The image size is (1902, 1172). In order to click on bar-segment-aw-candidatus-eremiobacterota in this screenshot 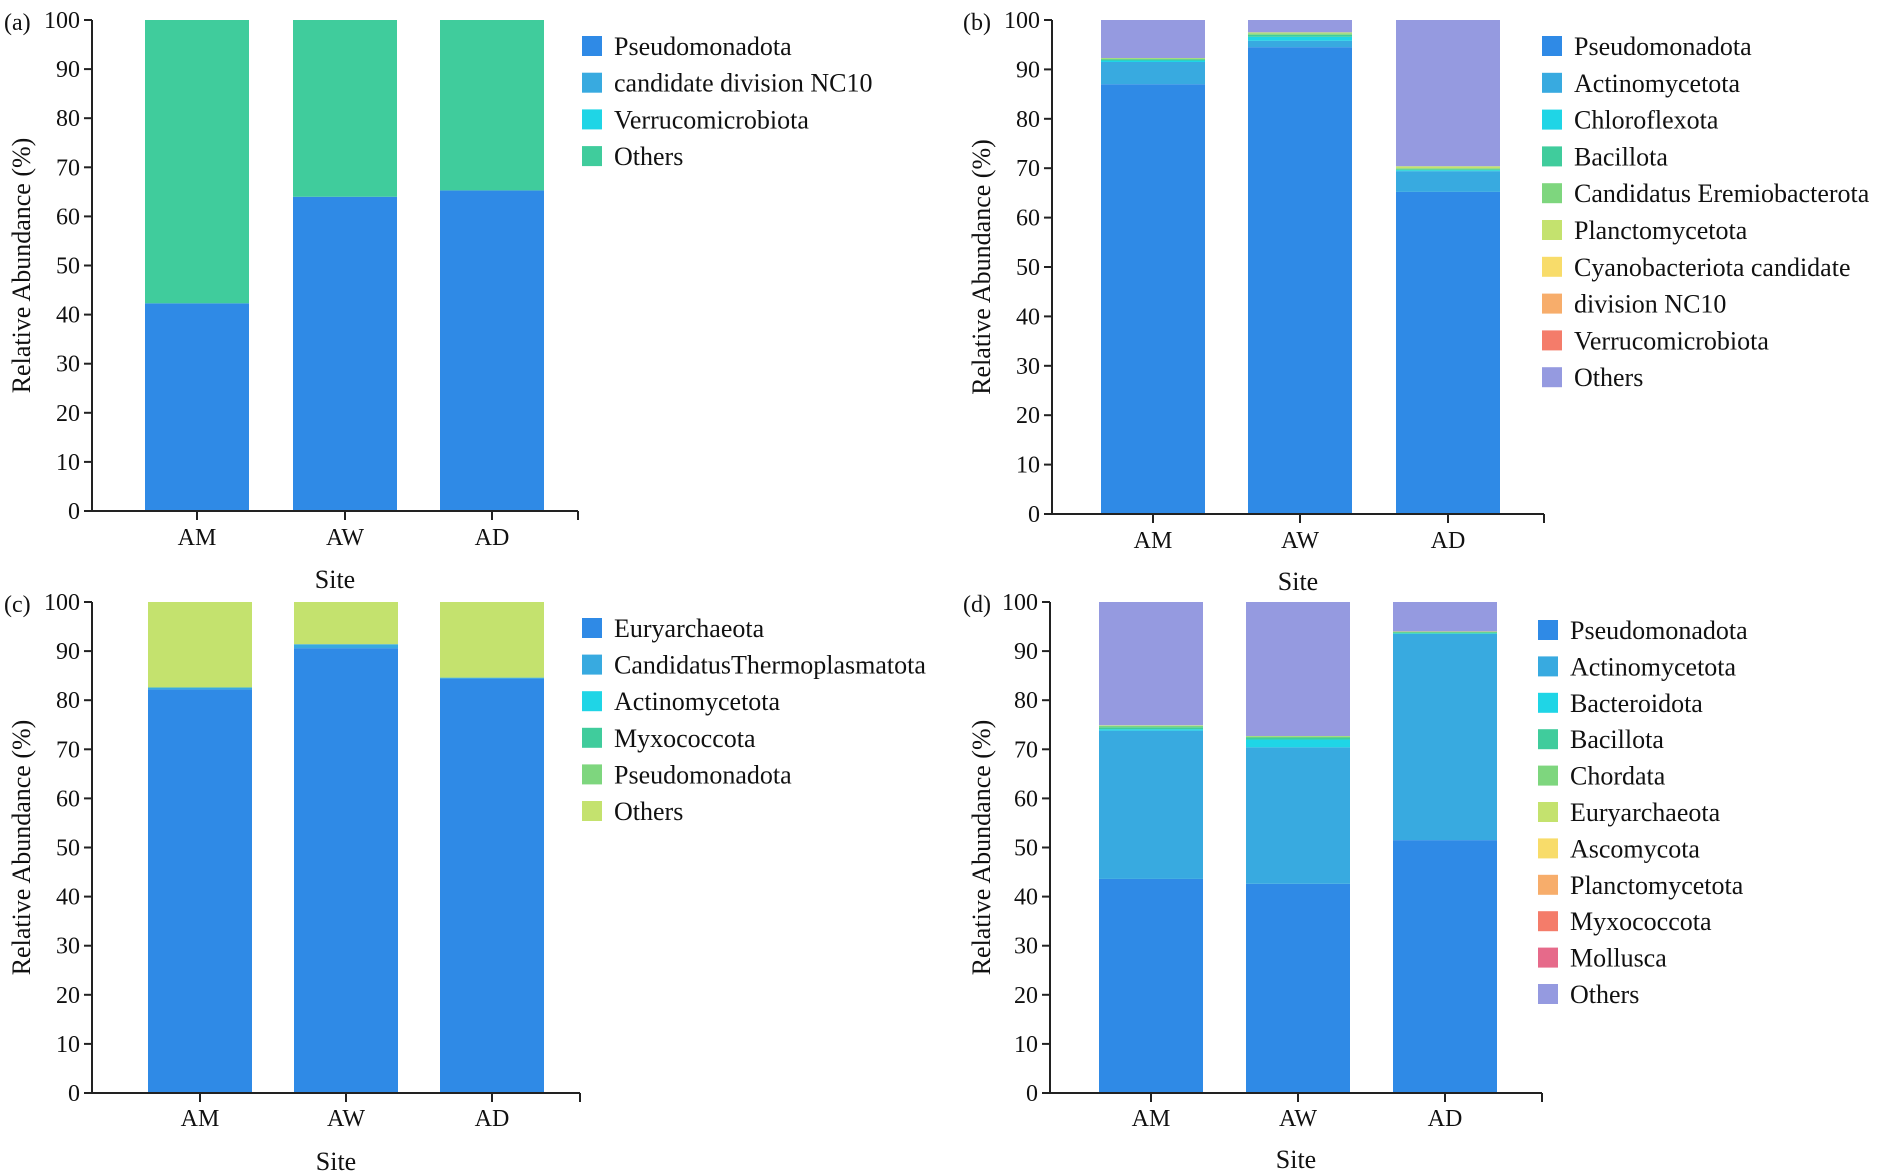, I will do `click(1300, 34)`.